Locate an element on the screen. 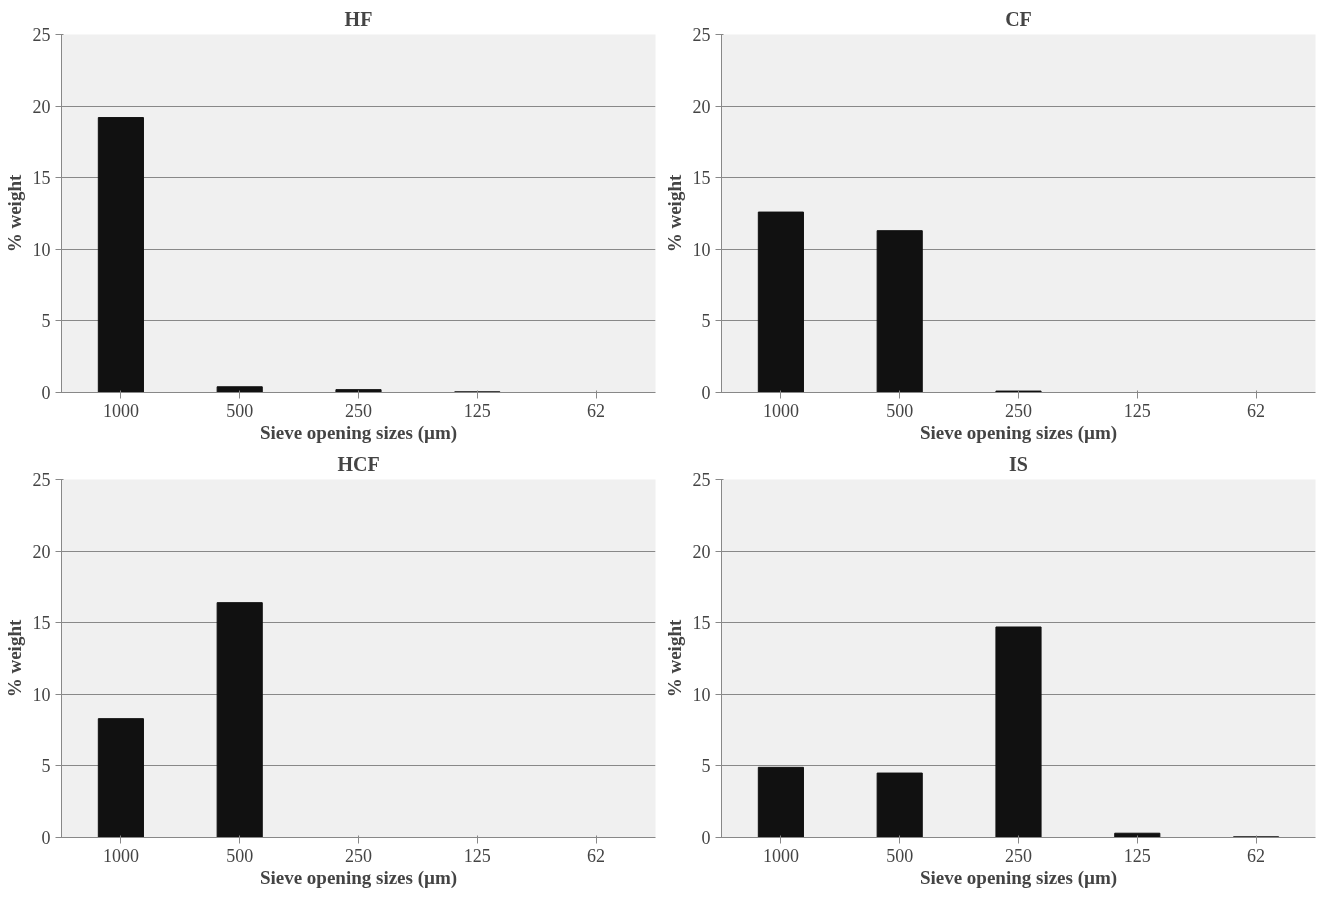 The width and height of the screenshot is (1341, 905). chart-title: IS is located at coordinates (1018, 463).